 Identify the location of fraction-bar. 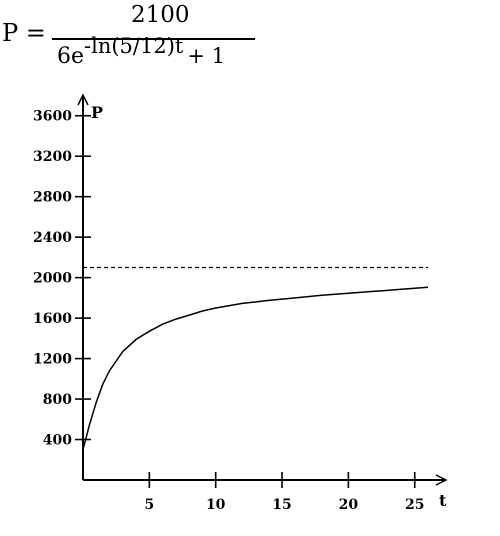
(153, 39).